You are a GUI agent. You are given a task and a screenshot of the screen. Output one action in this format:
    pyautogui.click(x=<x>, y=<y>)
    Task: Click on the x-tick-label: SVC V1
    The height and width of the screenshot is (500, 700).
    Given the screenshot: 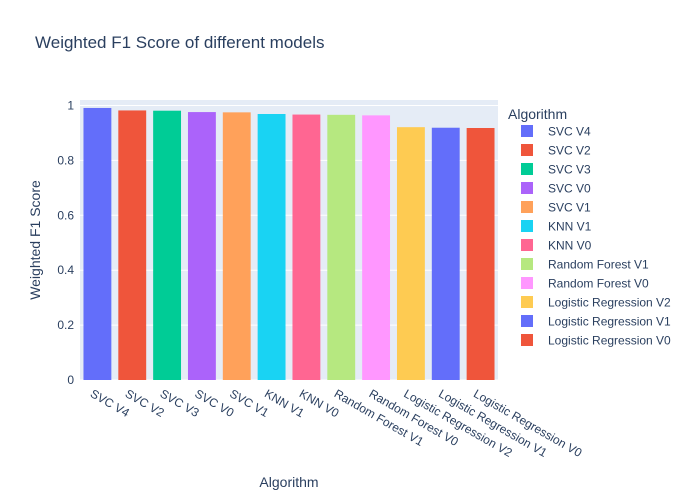 What is the action you would take?
    pyautogui.click(x=249, y=403)
    